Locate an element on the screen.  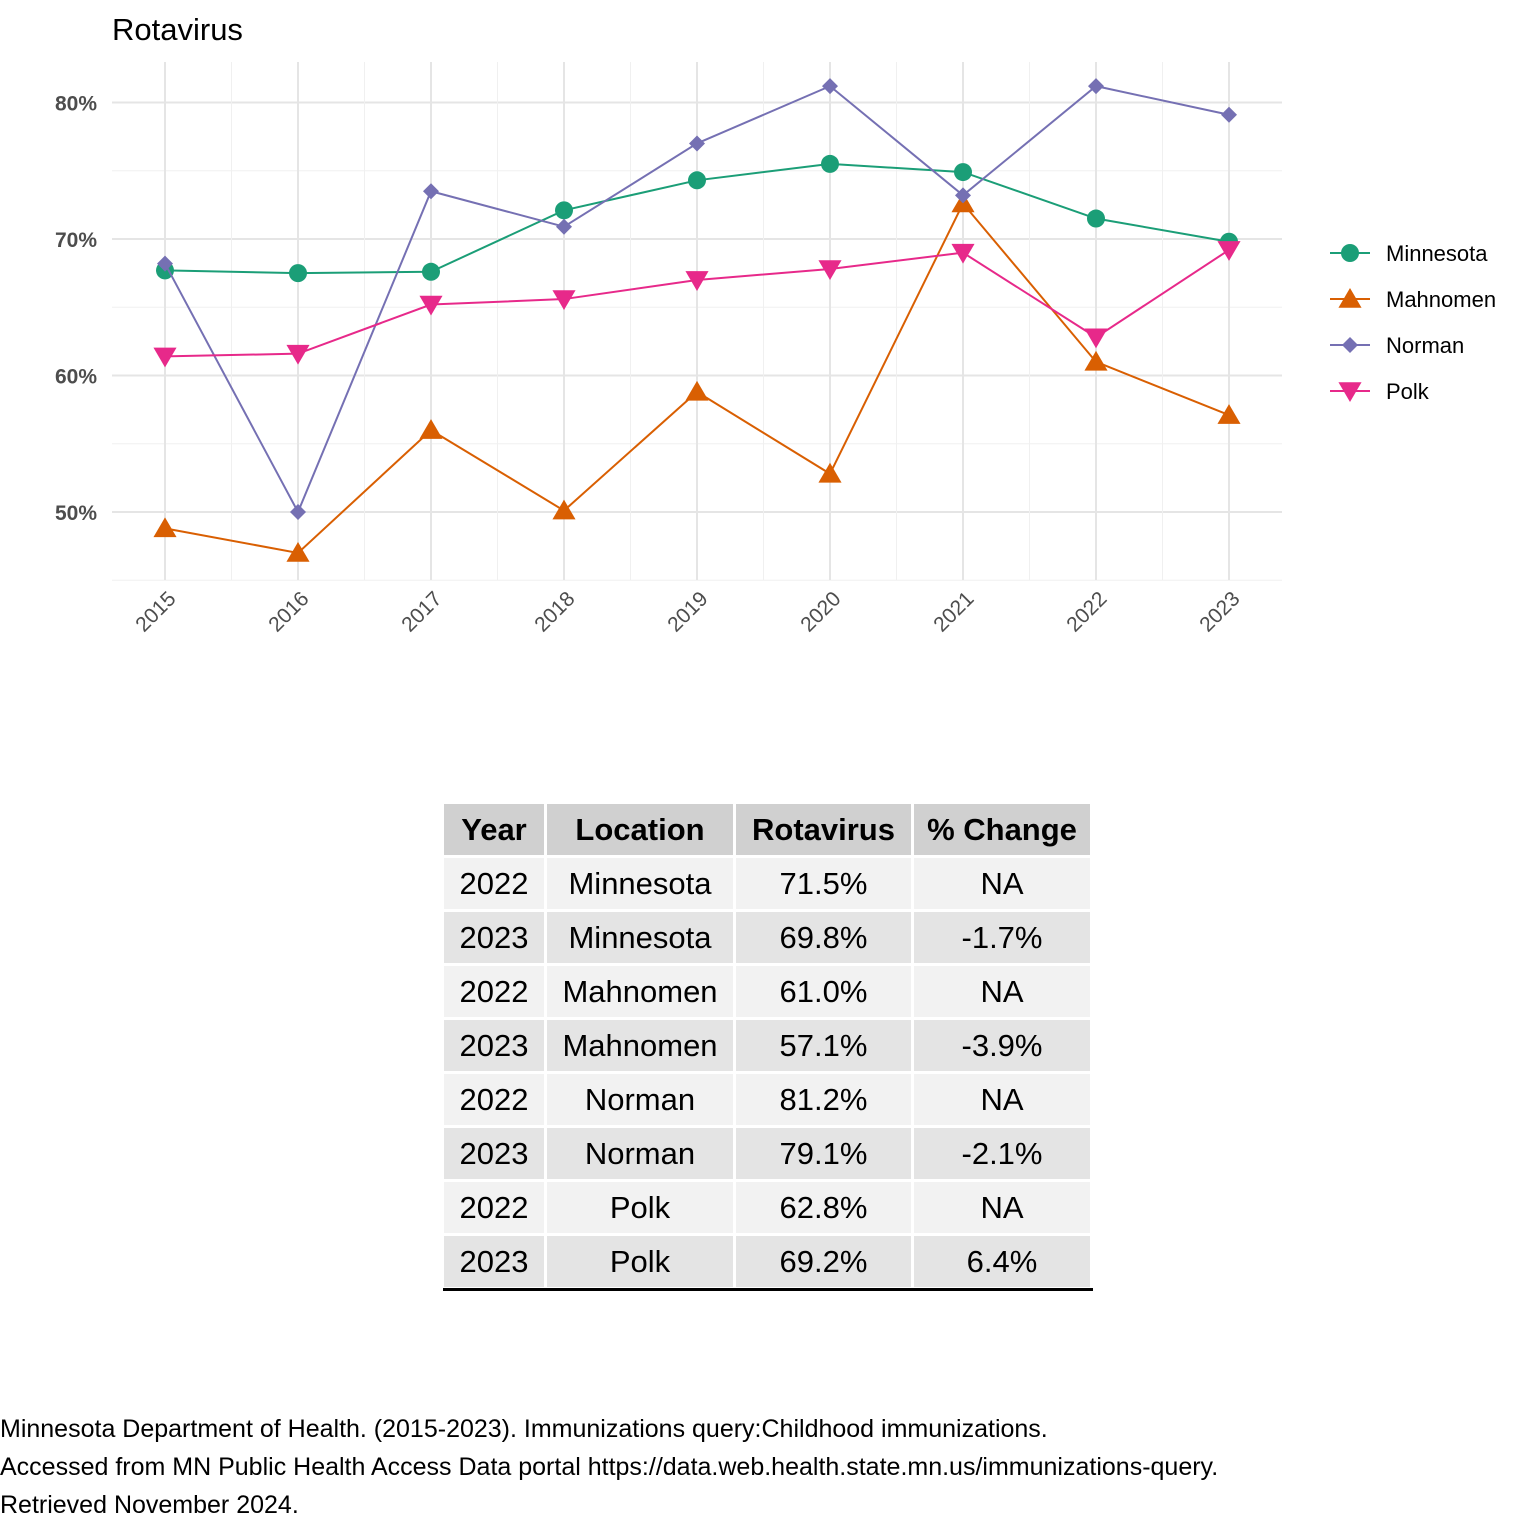
table-row: 2022 Polk 62.8% NA is located at coordinates (767, 1207).